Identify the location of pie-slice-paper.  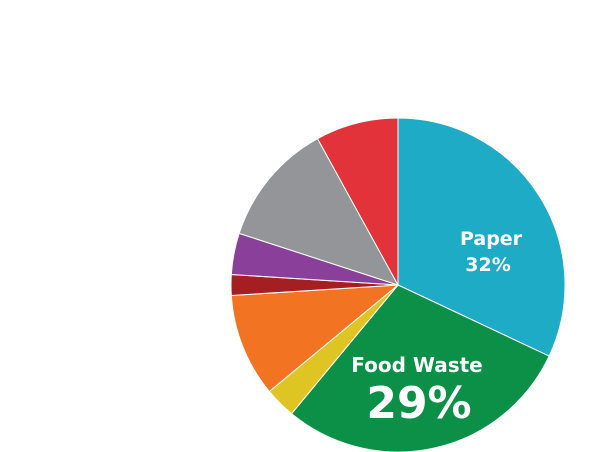
(481, 237).